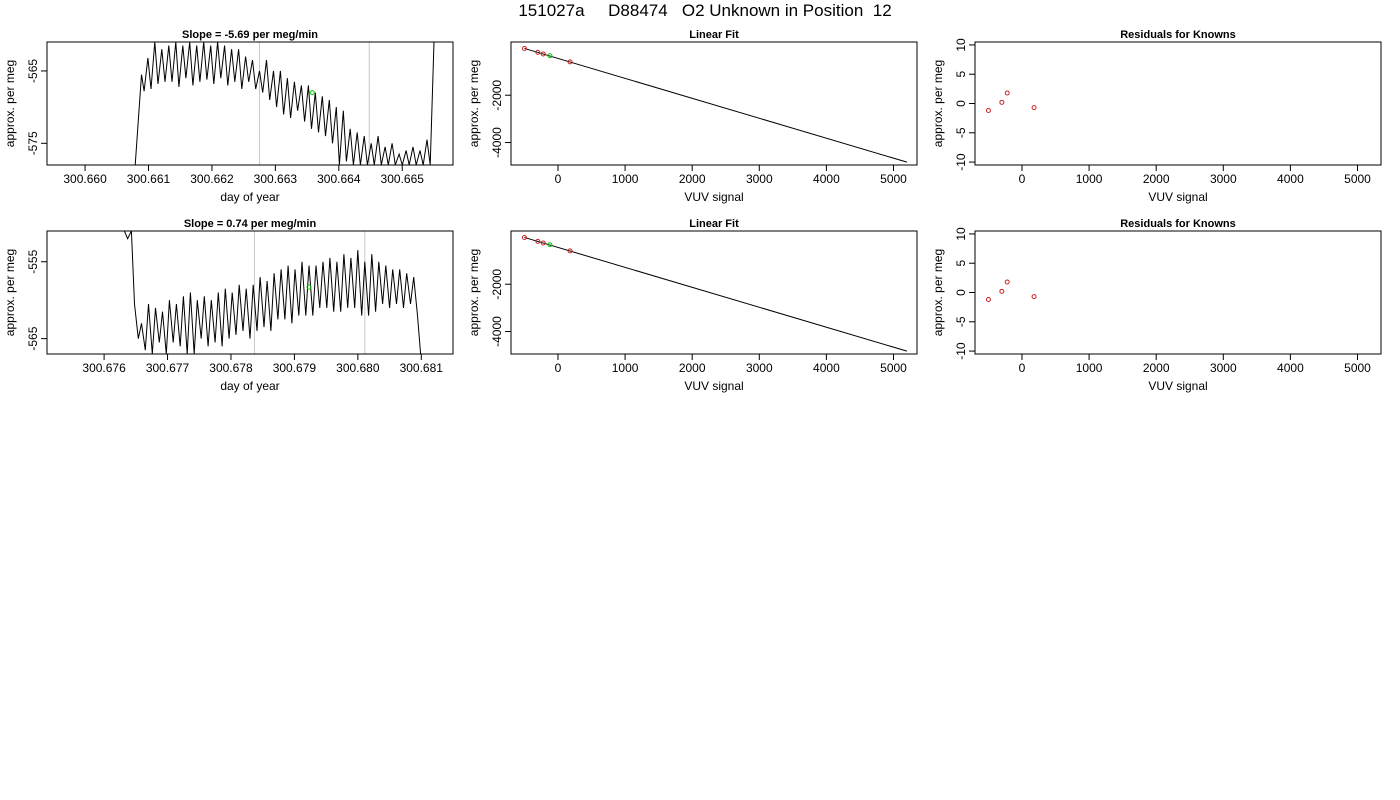 This screenshot has width=1400, height=800. Describe the element at coordinates (625, 368) in the screenshot. I see `chart-5-xtick-label: 1000` at that location.